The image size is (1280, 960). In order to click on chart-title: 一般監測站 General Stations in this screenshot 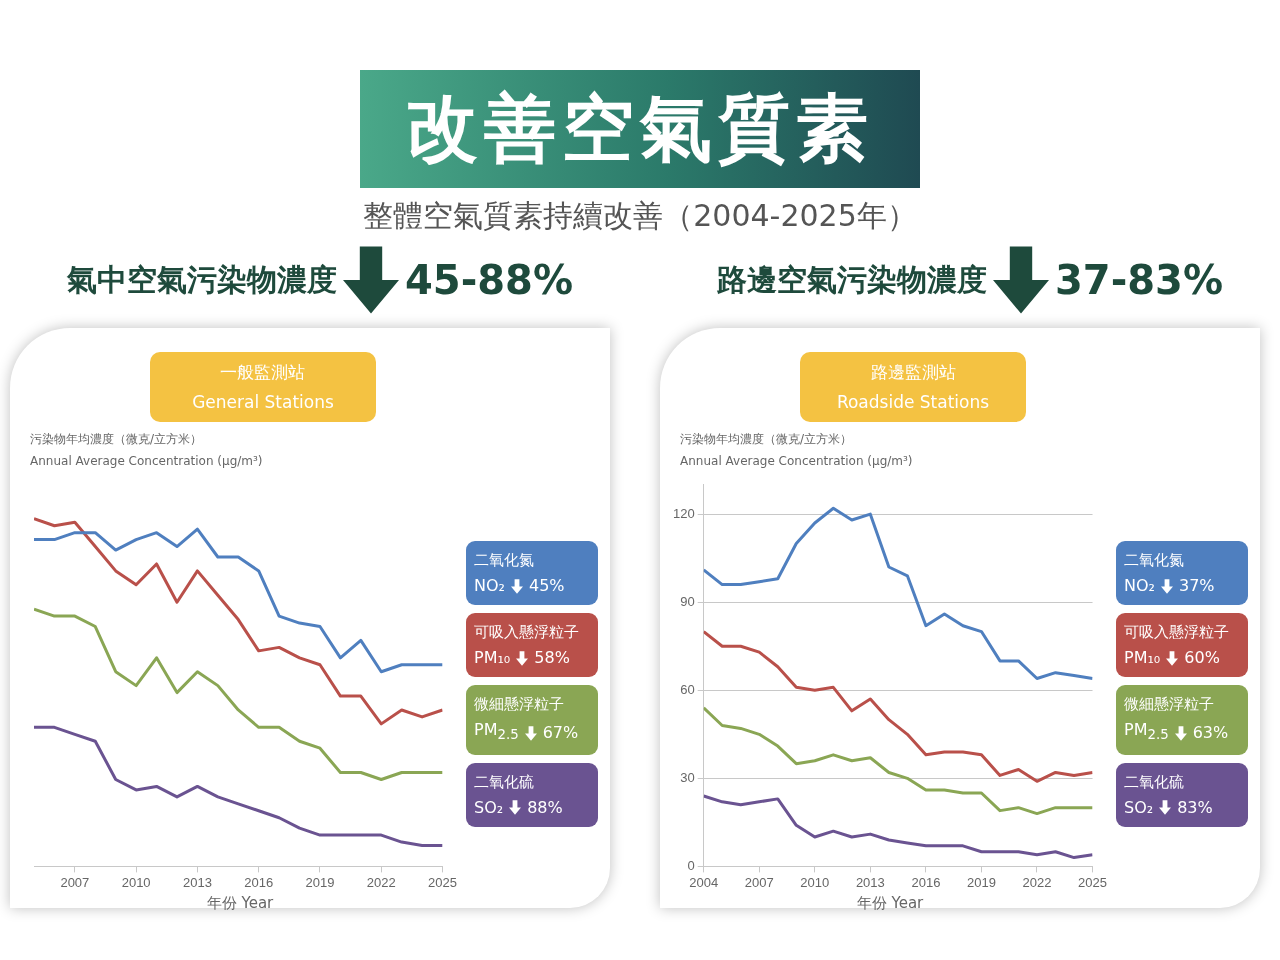, I will do `click(263, 387)`.